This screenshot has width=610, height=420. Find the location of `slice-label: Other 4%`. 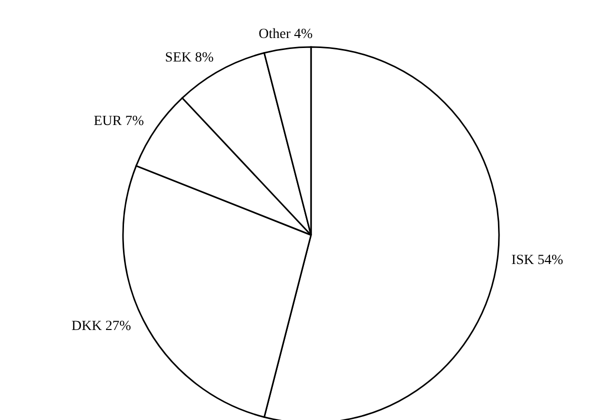

slice-label: Other 4% is located at coordinates (286, 34).